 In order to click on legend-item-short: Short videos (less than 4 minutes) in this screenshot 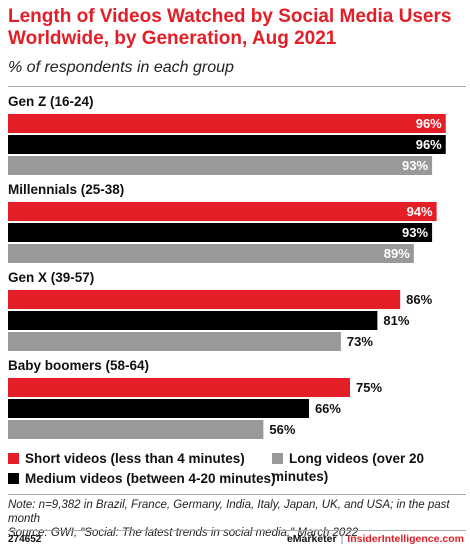, I will do `click(126, 459)`.